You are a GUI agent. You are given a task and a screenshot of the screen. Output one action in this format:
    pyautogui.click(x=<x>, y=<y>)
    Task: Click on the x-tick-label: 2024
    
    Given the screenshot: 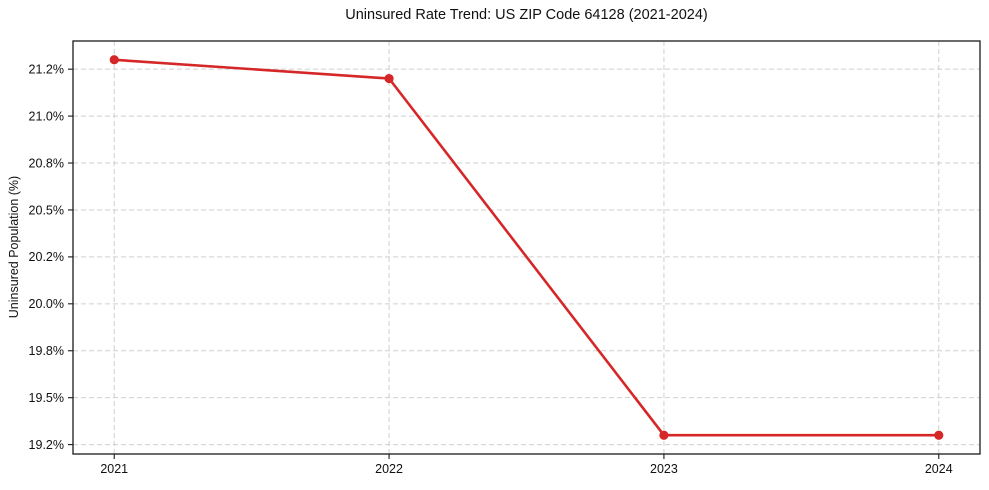 What is the action you would take?
    pyautogui.click(x=939, y=469)
    